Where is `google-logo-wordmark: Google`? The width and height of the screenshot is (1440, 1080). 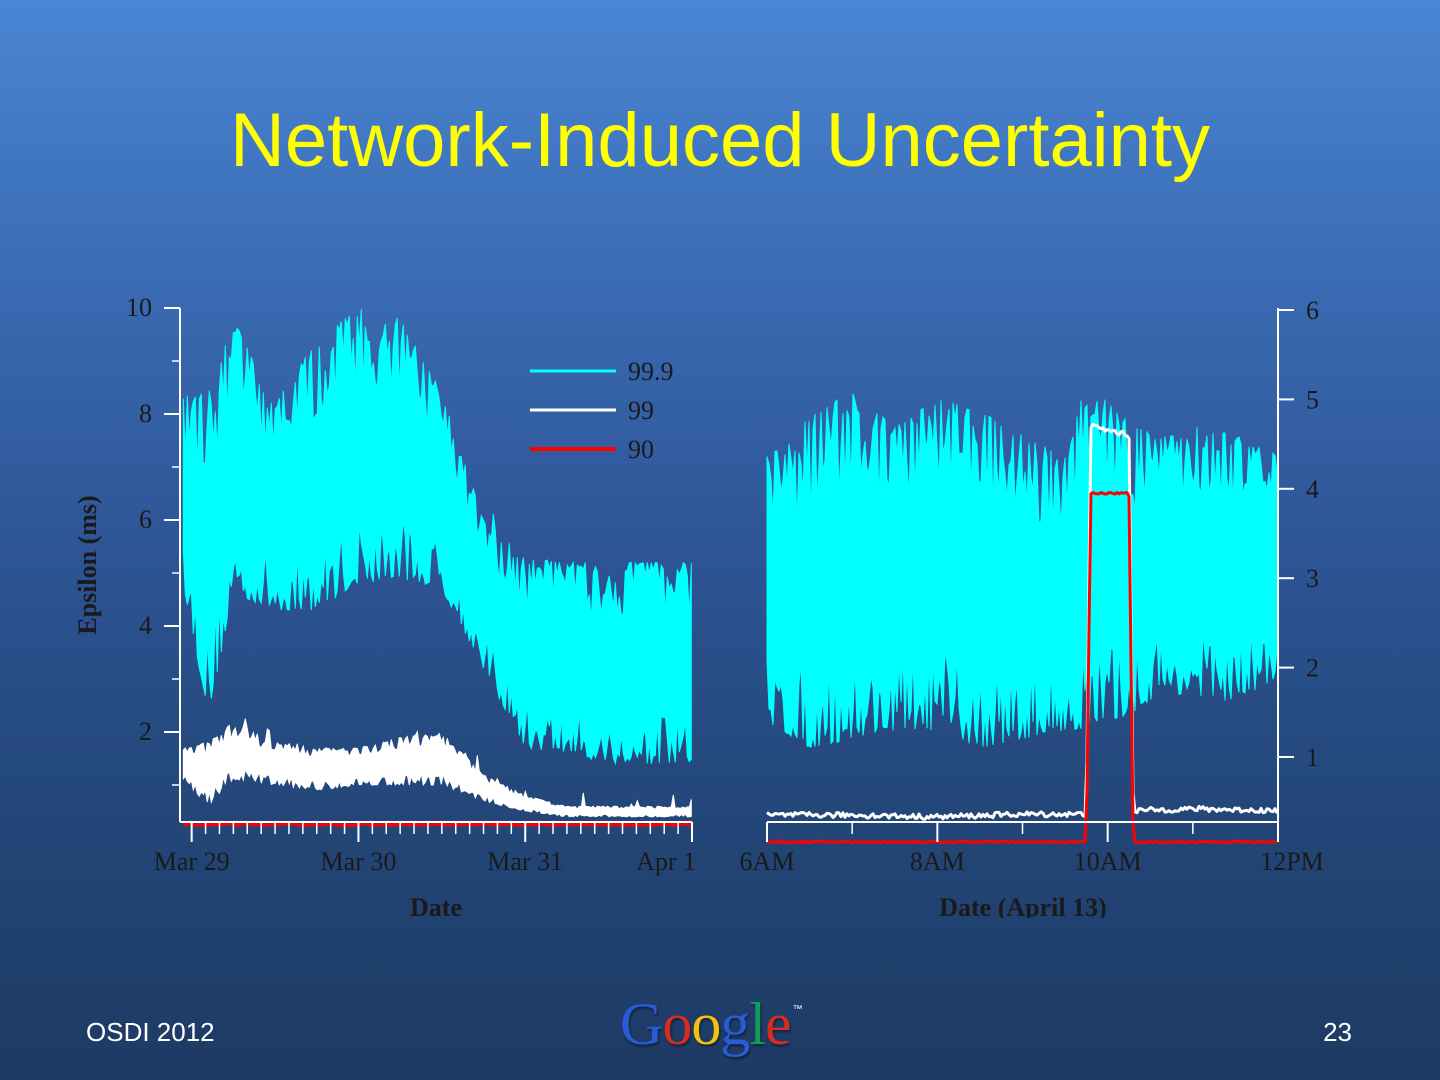
google-logo-wordmark: Google is located at coordinates (706, 1024).